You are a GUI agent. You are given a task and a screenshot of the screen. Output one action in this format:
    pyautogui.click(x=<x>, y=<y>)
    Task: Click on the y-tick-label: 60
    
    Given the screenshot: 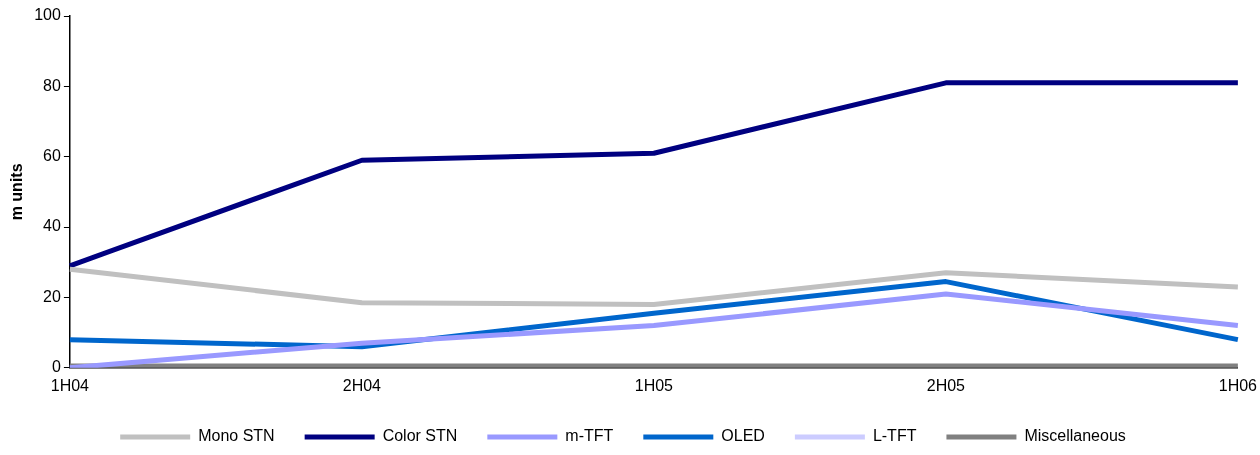 What is the action you would take?
    pyautogui.click(x=52, y=156)
    